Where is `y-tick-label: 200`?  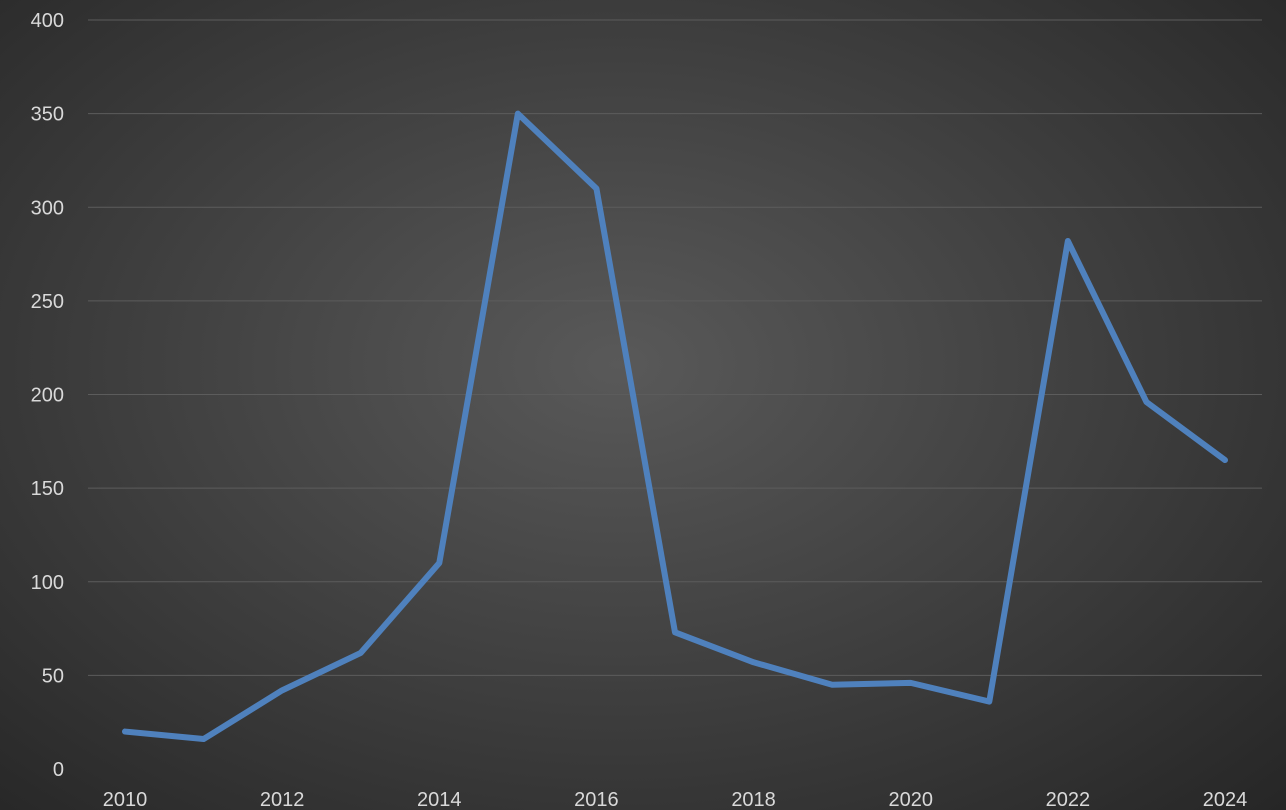
y-tick-label: 200 is located at coordinates (47, 396).